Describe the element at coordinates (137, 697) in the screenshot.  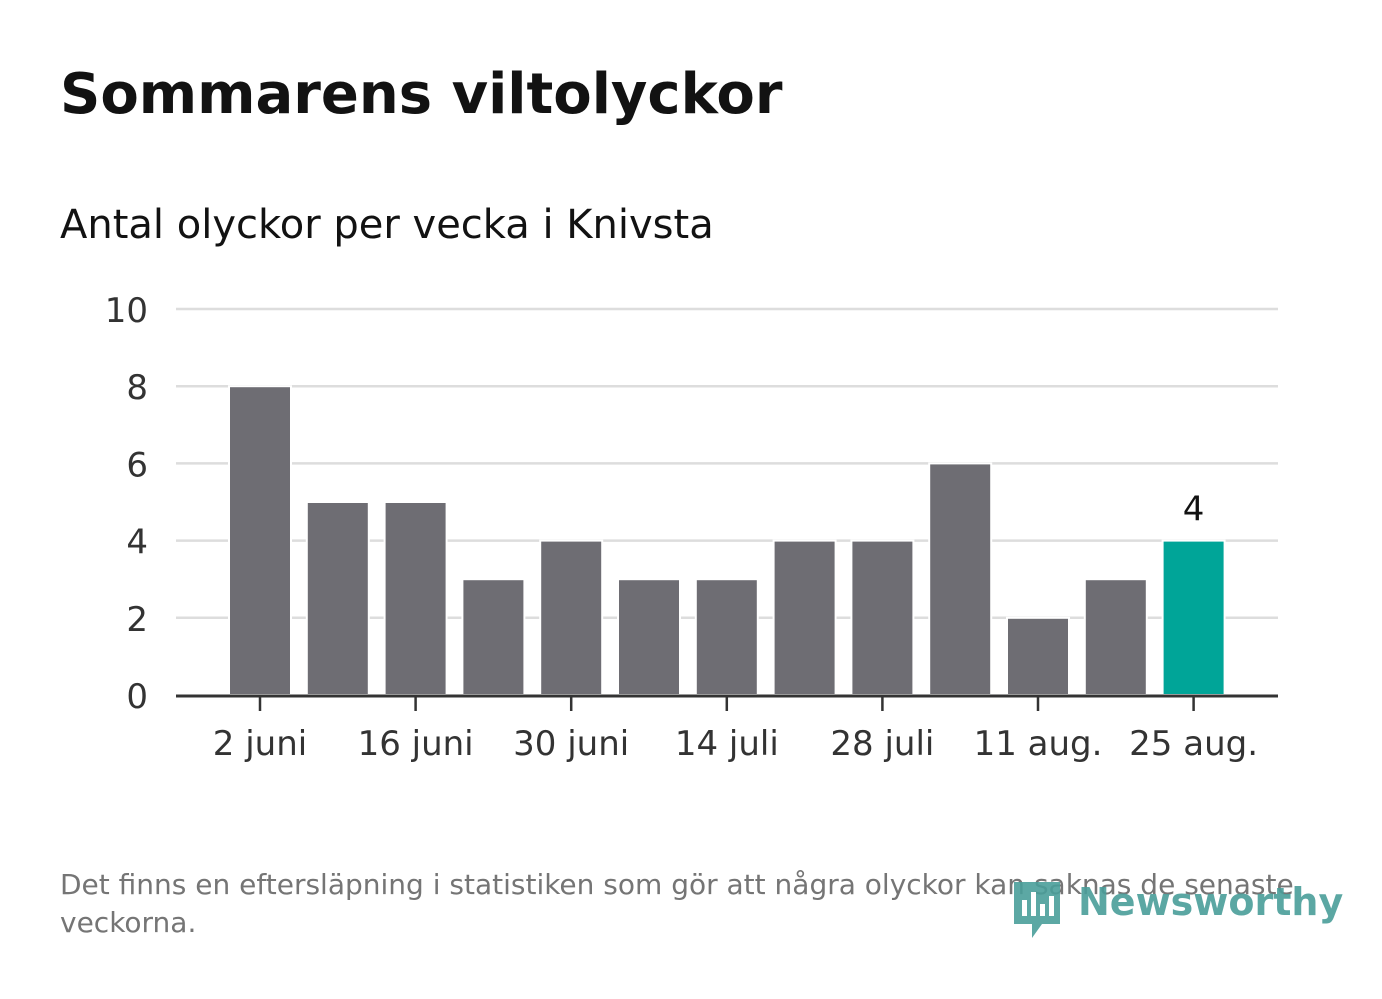
I see `y-tick-label: 0` at that location.